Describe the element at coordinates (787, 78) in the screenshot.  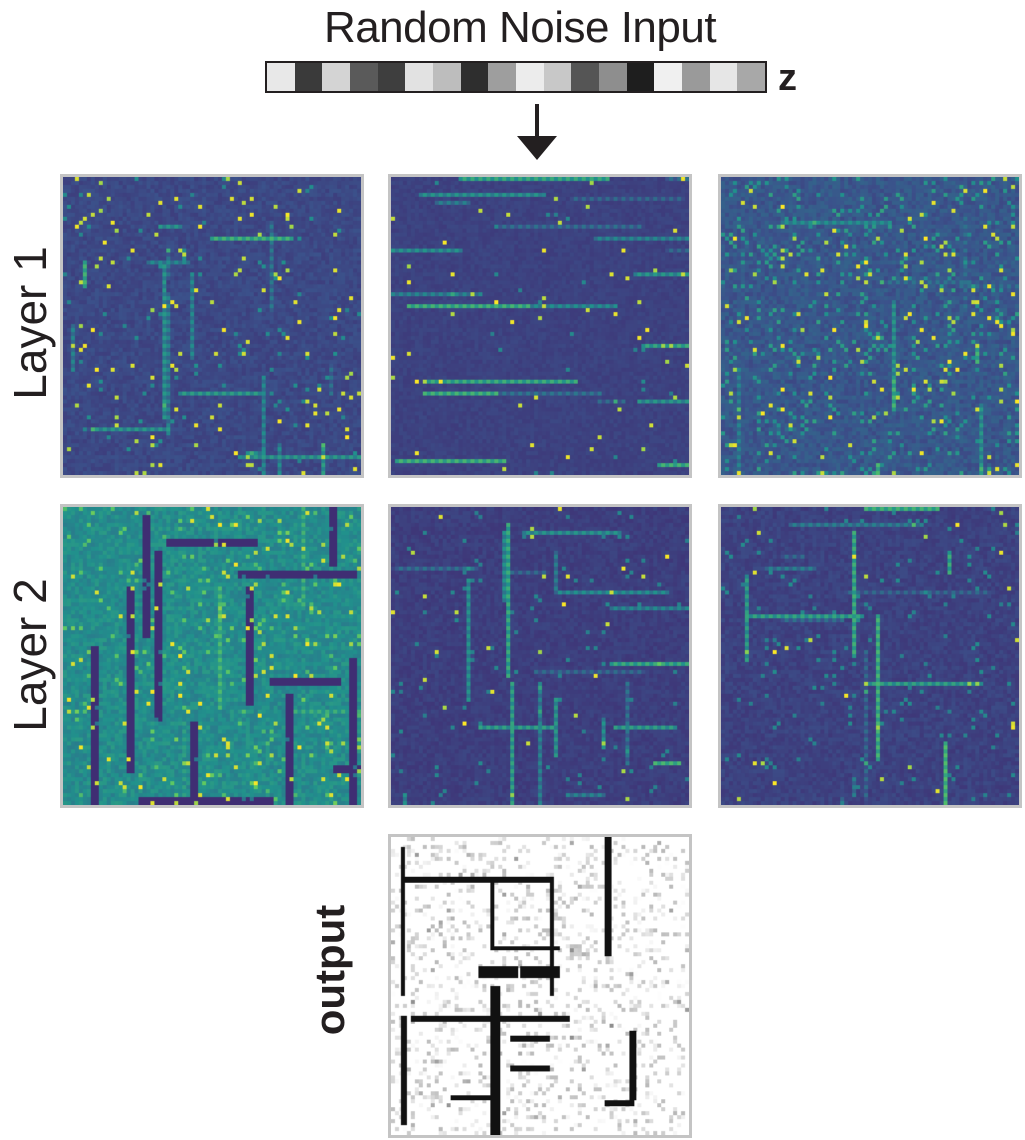
I see `latent-z-label: z` at that location.